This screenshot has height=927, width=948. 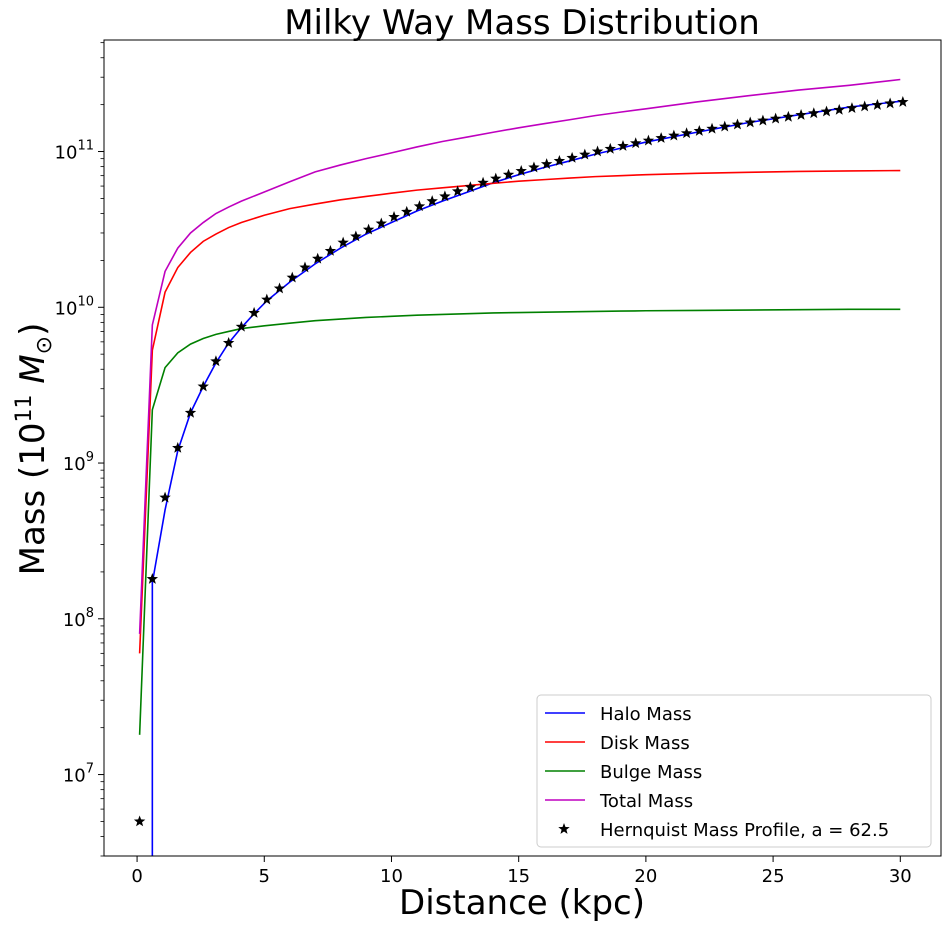 What do you see at coordinates (645, 743) in the screenshot?
I see `legend-label-disk-mass: Disk Mass` at bounding box center [645, 743].